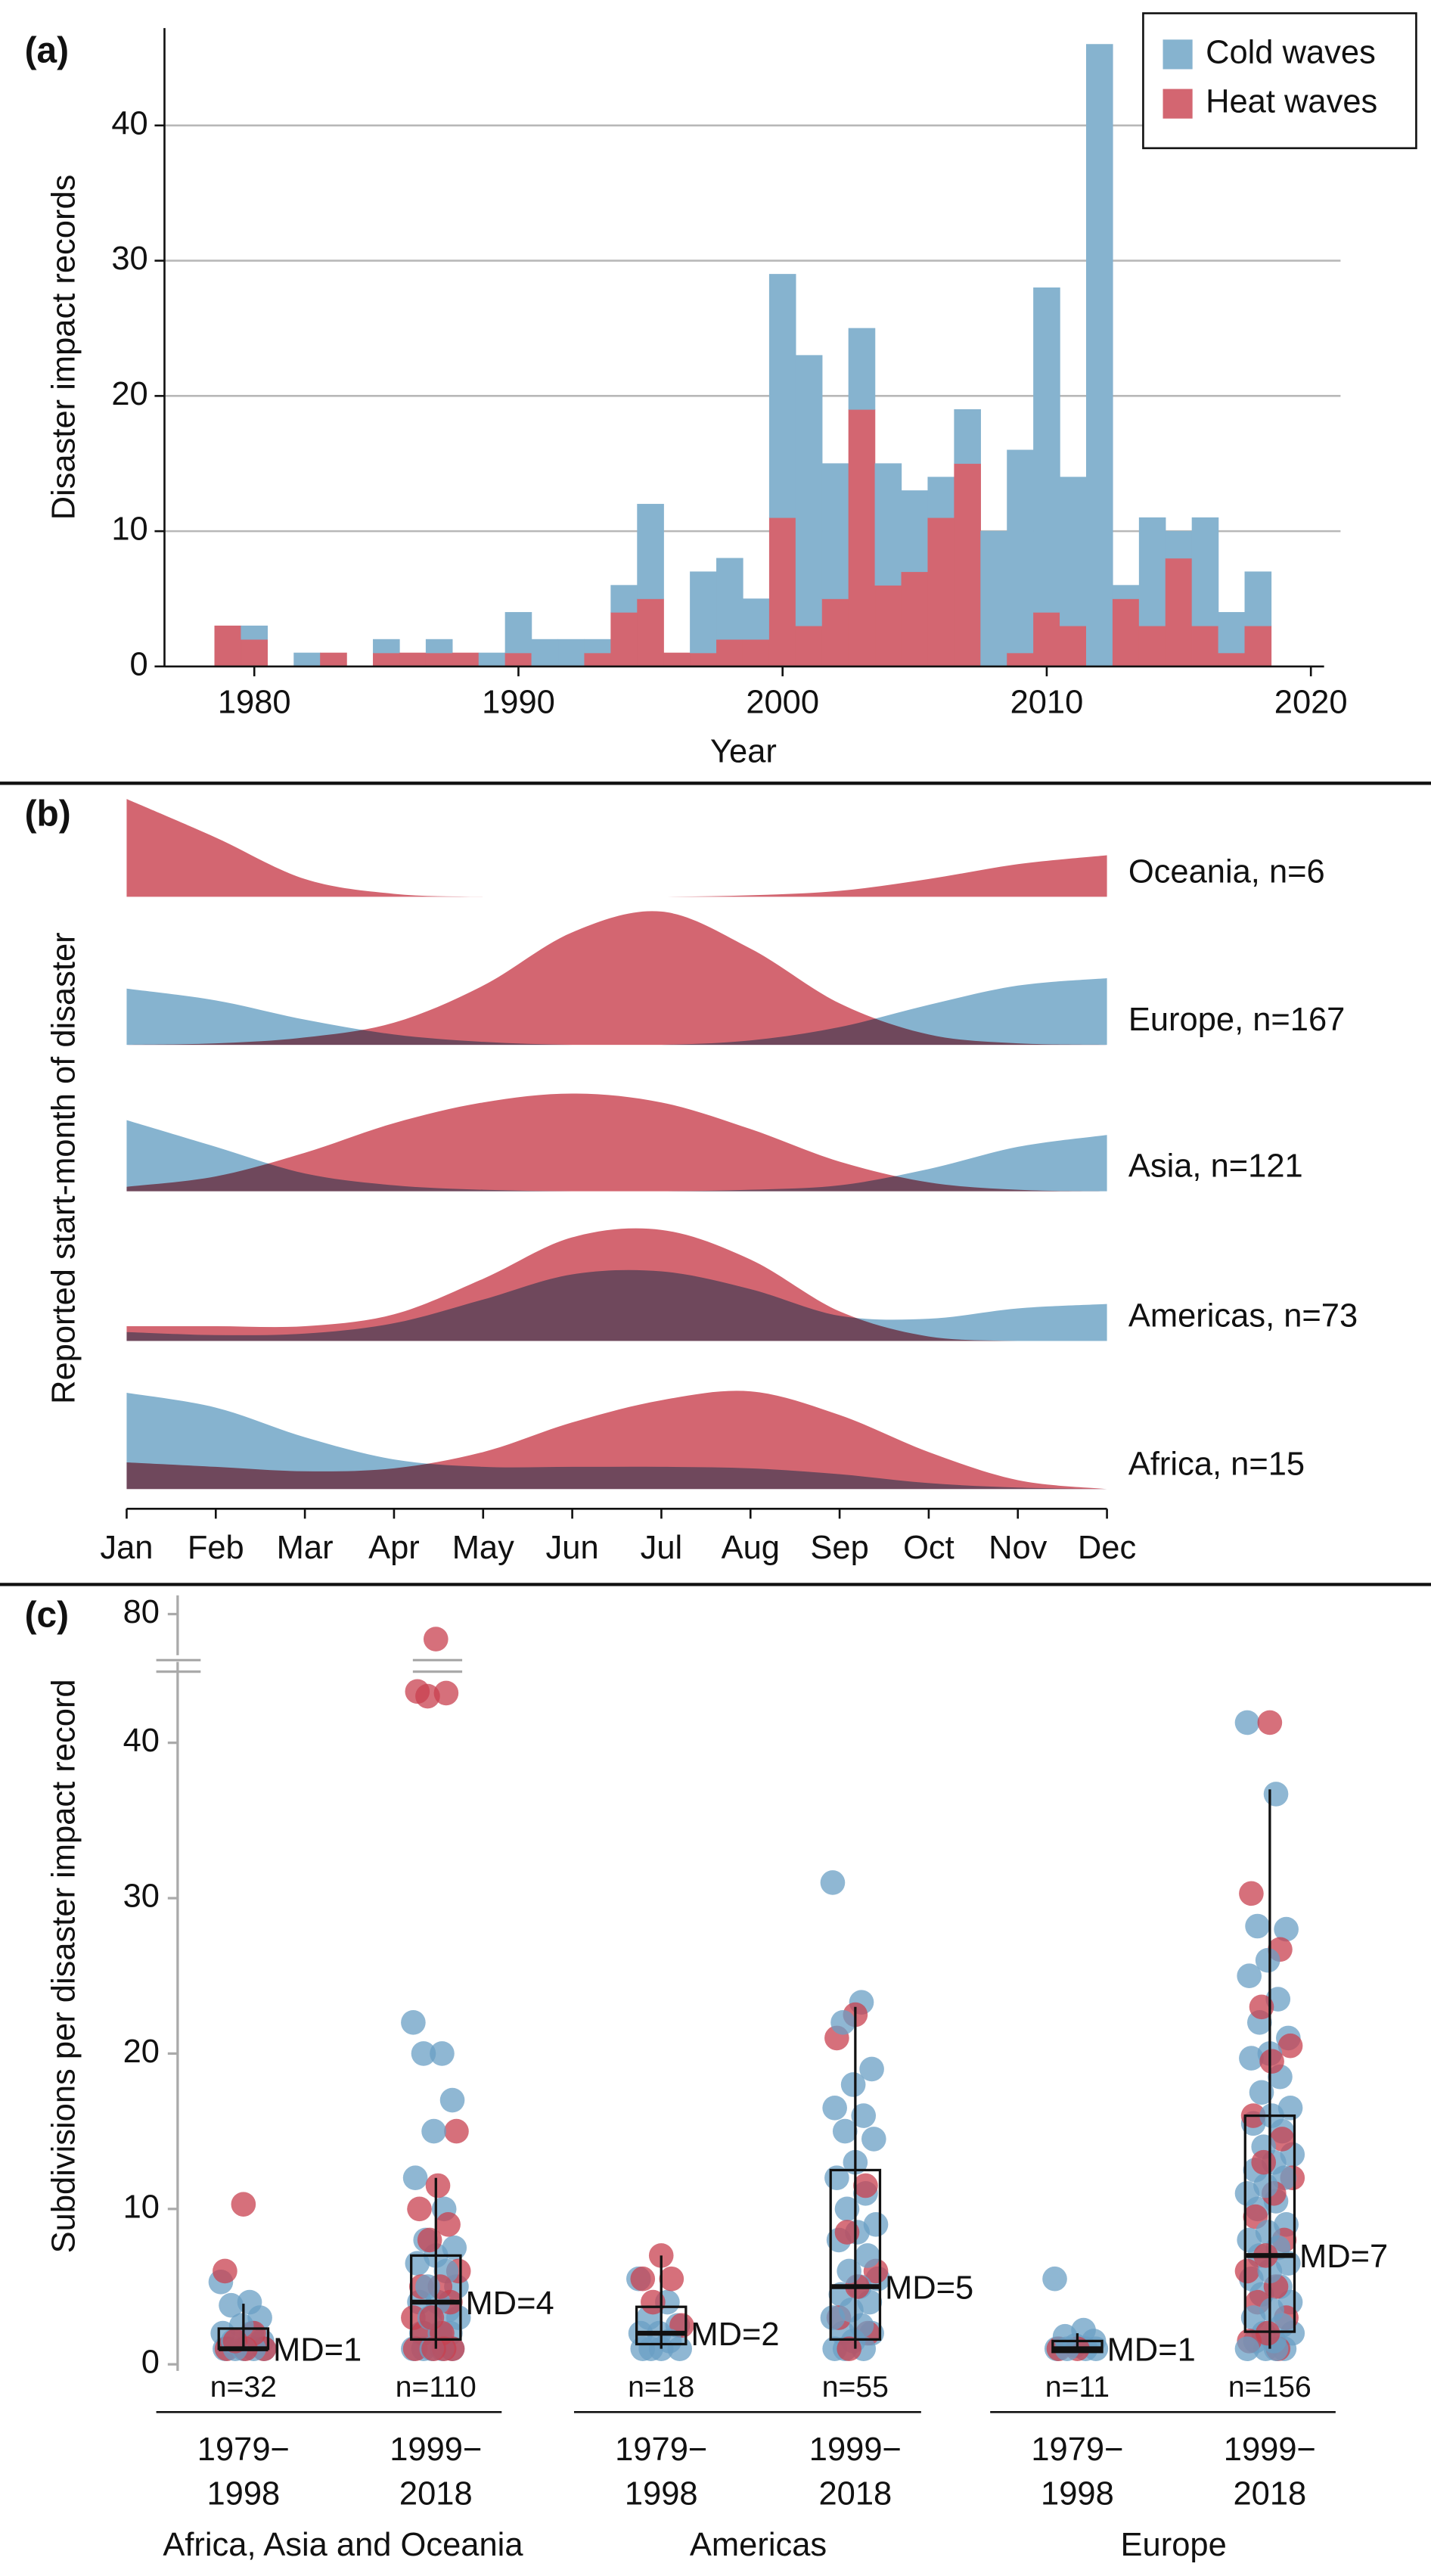  Describe the element at coordinates (1077, 2494) in the screenshot. I see `period-label: 1998` at that location.